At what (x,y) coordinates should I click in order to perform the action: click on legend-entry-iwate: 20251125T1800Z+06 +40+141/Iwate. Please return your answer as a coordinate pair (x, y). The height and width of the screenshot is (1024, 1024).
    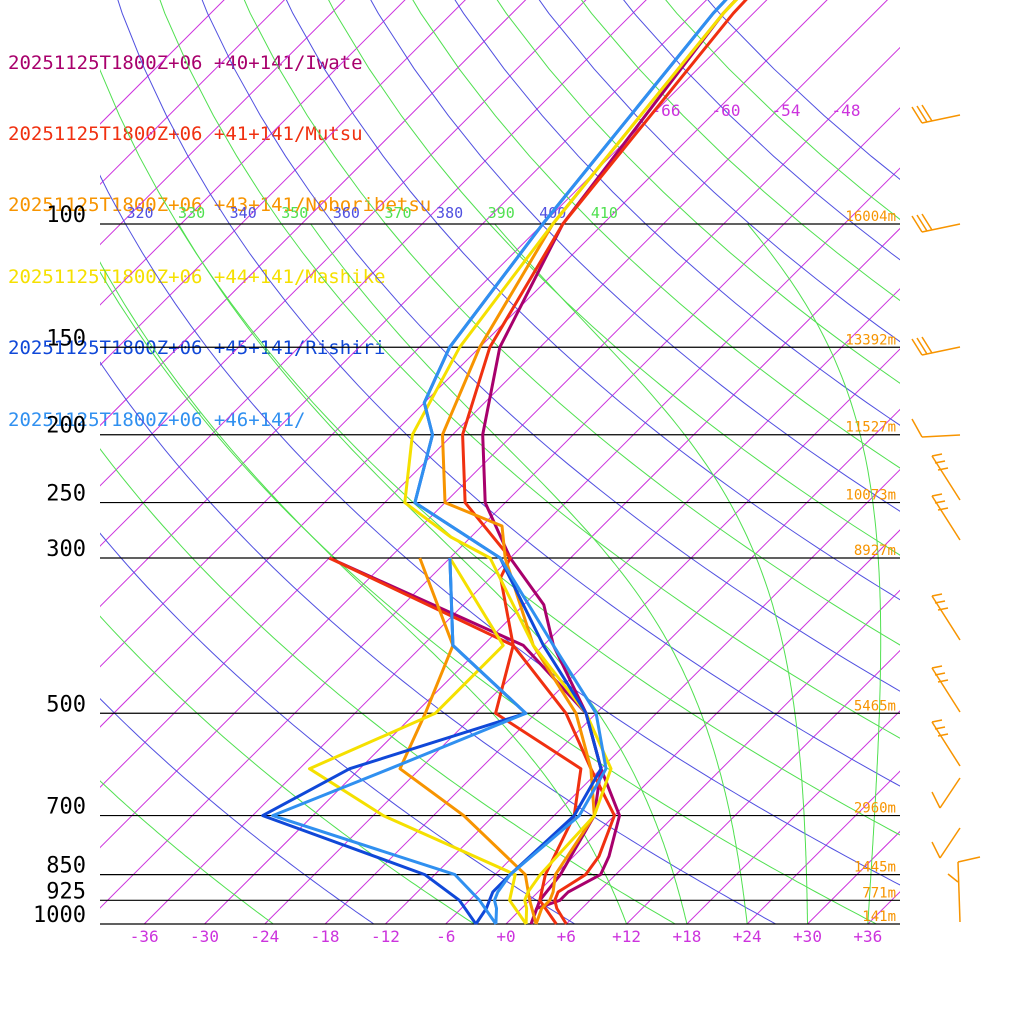
    Looking at the image, I should click on (185, 62).